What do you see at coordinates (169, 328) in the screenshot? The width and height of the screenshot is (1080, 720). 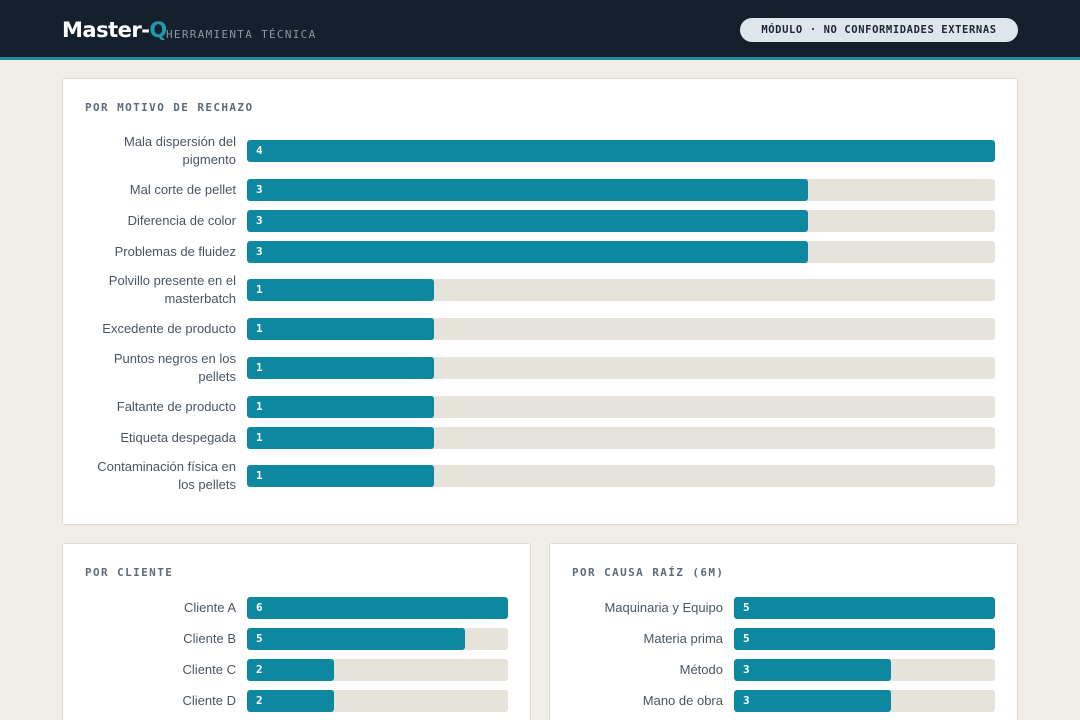 I see `motivo-label: Excedente de producto` at bounding box center [169, 328].